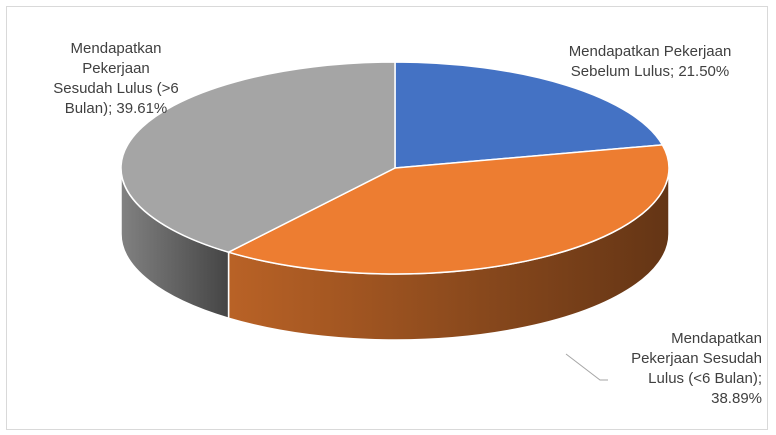 The image size is (776, 435). I want to click on data-label-slice-3-line-2: Pekerjaan, so click(116, 68).